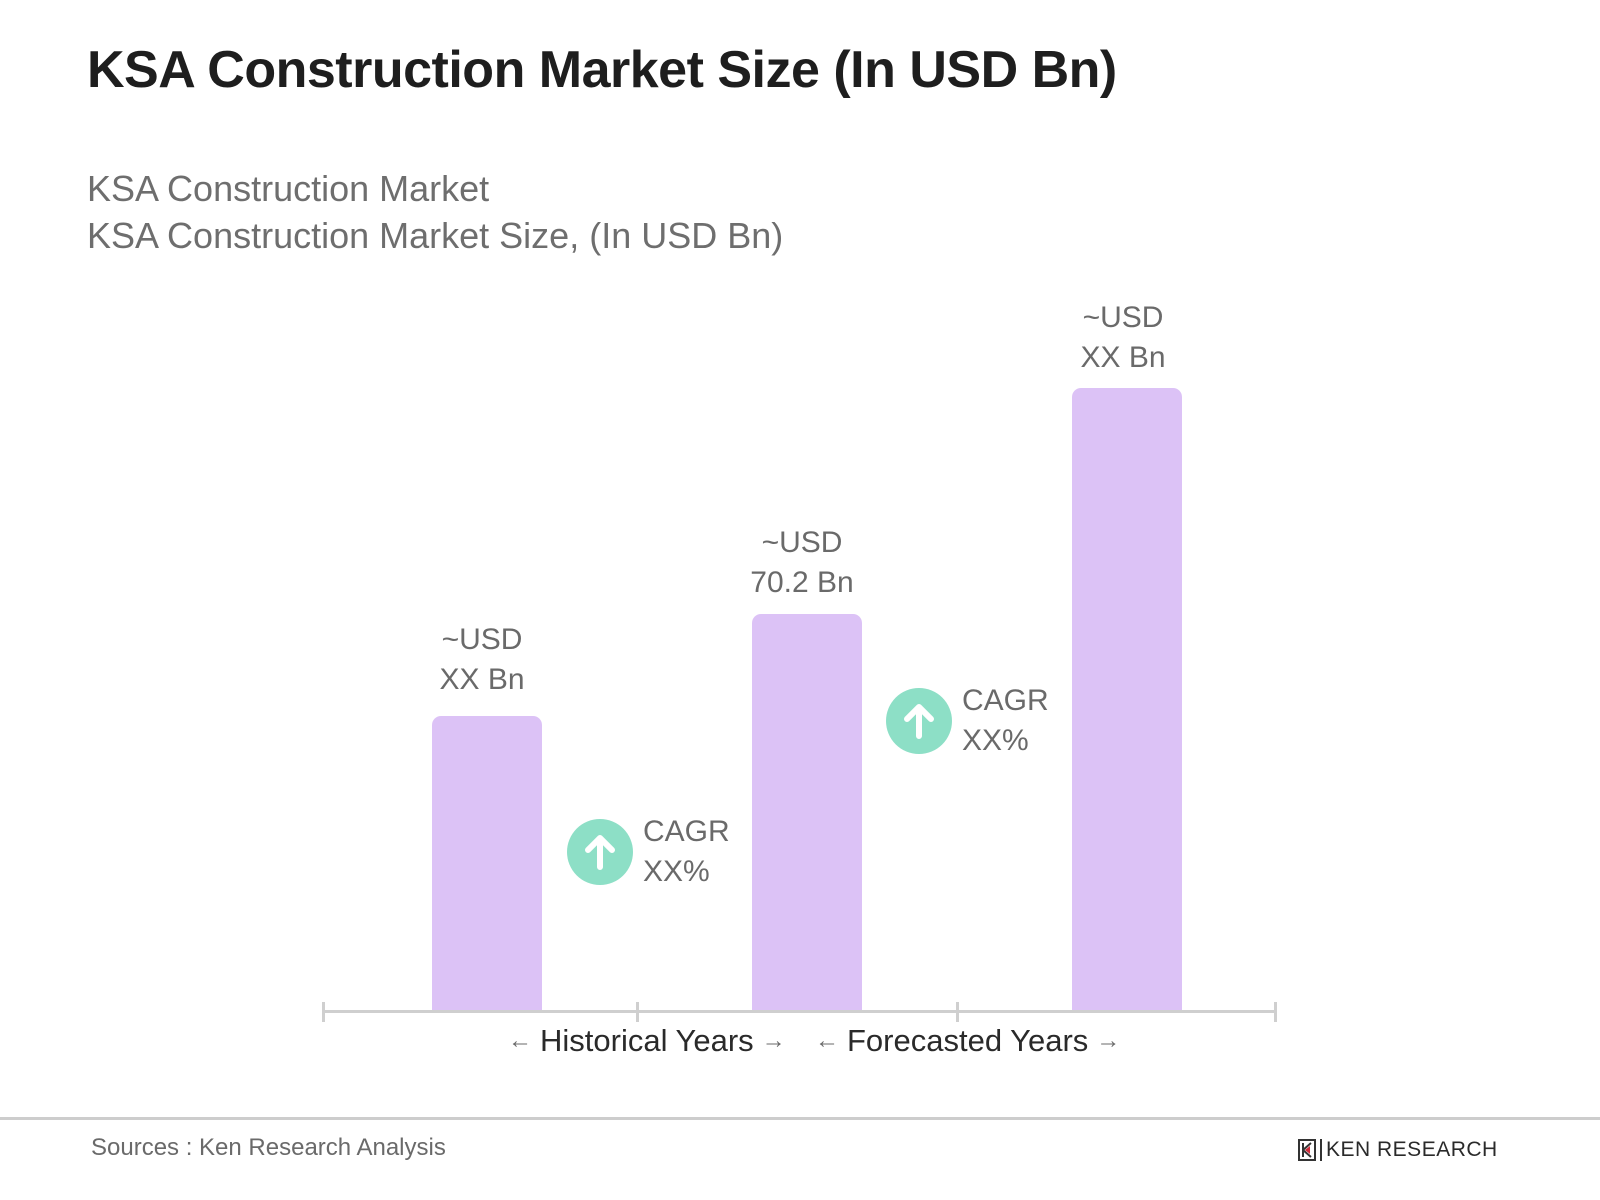 The width and height of the screenshot is (1600, 1200). Describe the element at coordinates (802, 582) in the screenshot. I see `bar-2-label-line2: 70.2 Bn` at that location.